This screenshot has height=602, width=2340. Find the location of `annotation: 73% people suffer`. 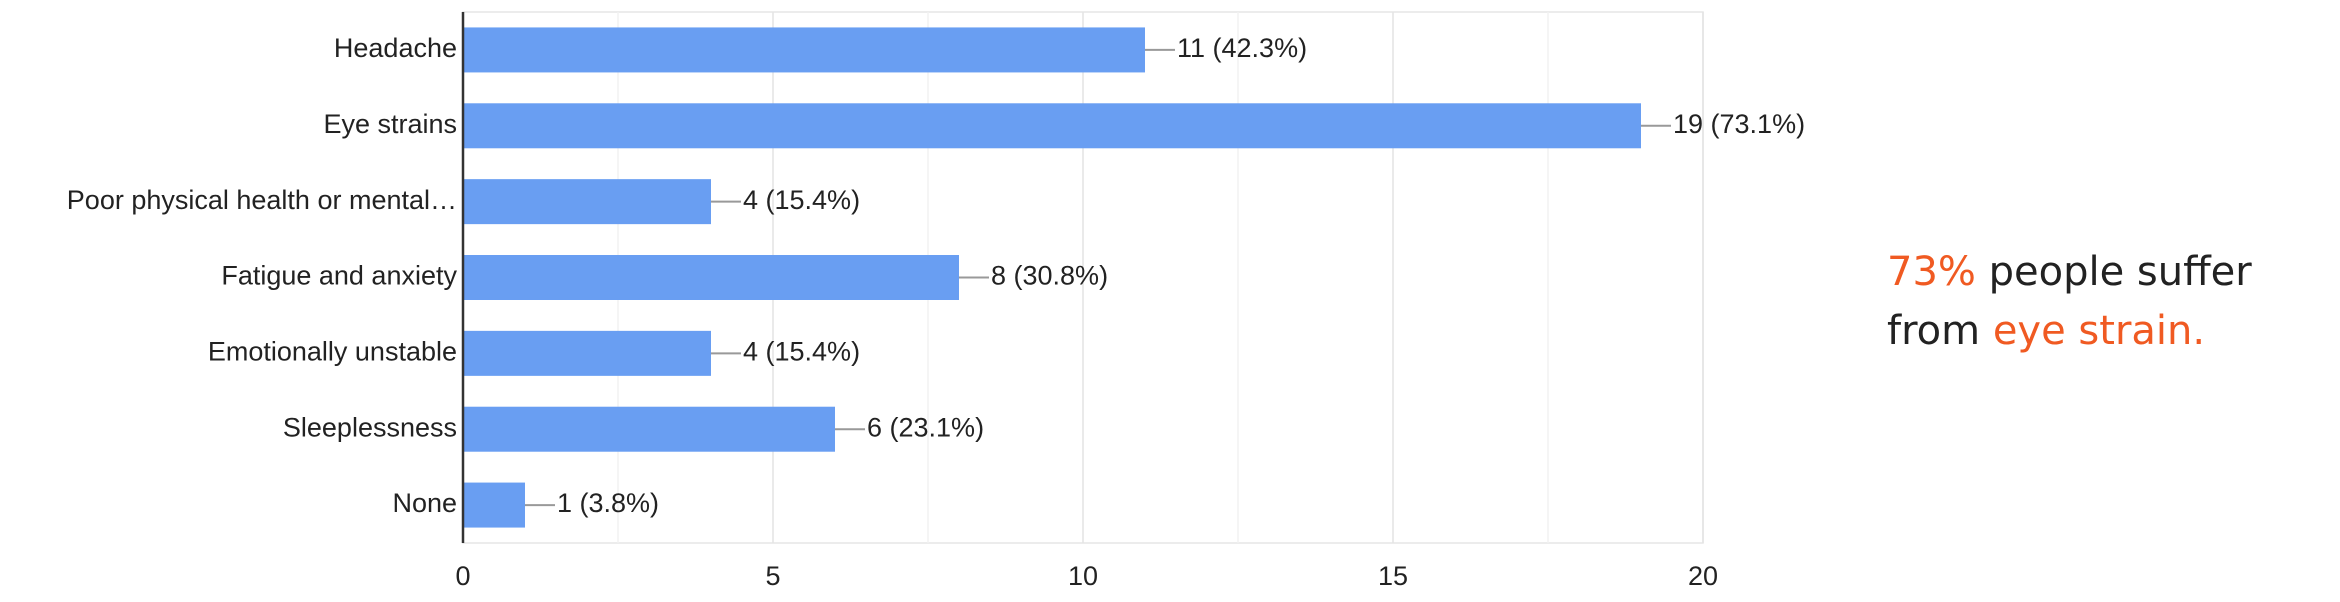

annotation: 73% people suffer is located at coordinates (2069, 272).